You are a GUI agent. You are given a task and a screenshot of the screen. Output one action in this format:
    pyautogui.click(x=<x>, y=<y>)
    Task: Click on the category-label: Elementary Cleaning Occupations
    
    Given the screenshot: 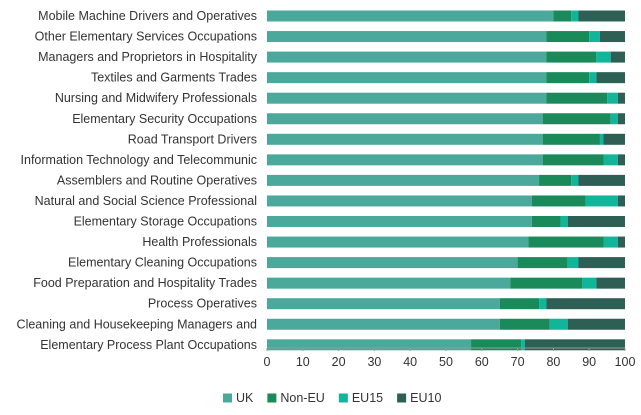 What is the action you would take?
    pyautogui.click(x=162, y=263)
    